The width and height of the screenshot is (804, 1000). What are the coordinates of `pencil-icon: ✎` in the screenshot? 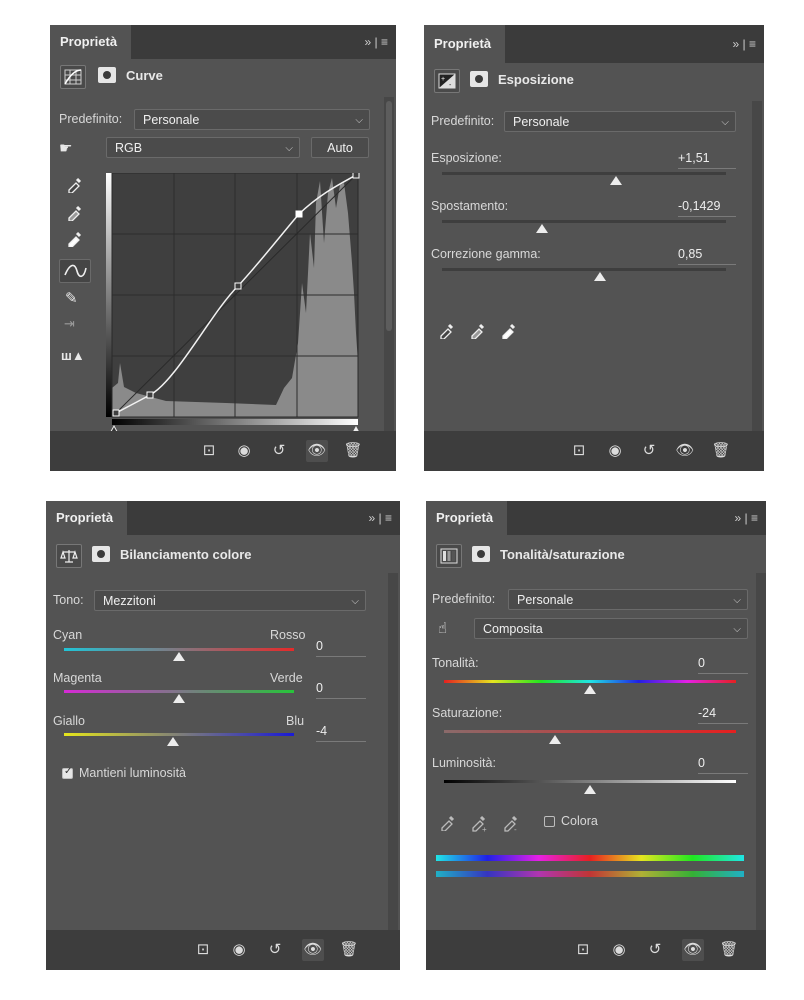 It's located at (71, 298).